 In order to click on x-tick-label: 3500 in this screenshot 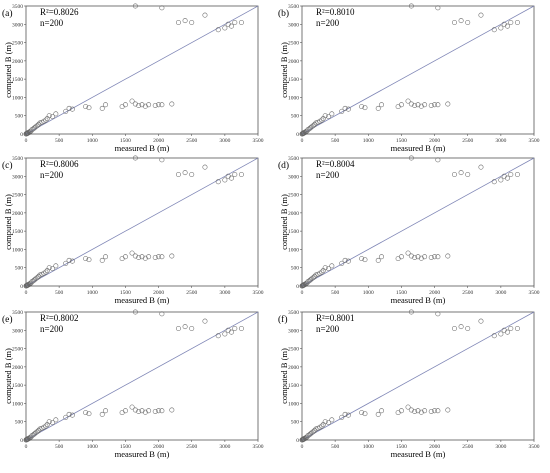, I will do `click(258, 447)`.